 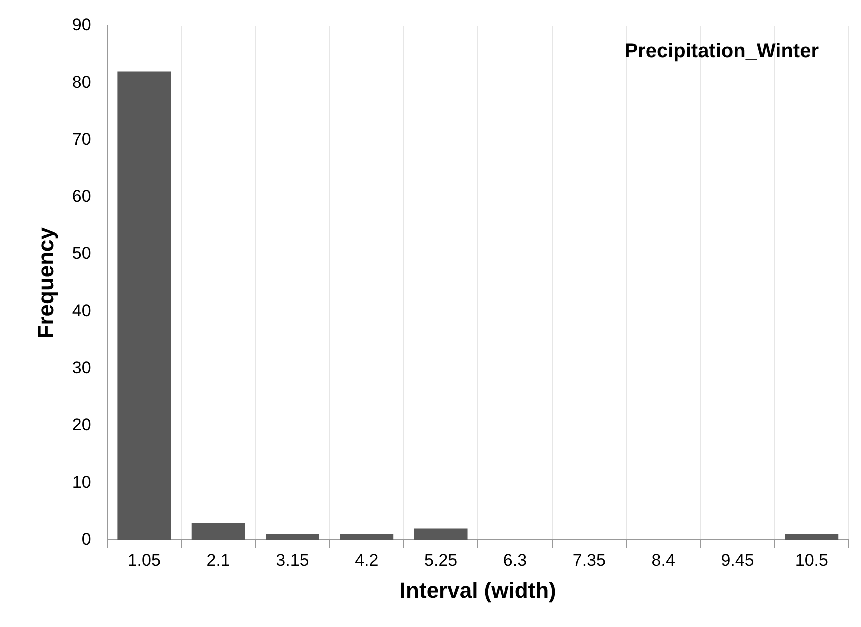 I want to click on y-tick-label: 20, so click(x=82, y=425).